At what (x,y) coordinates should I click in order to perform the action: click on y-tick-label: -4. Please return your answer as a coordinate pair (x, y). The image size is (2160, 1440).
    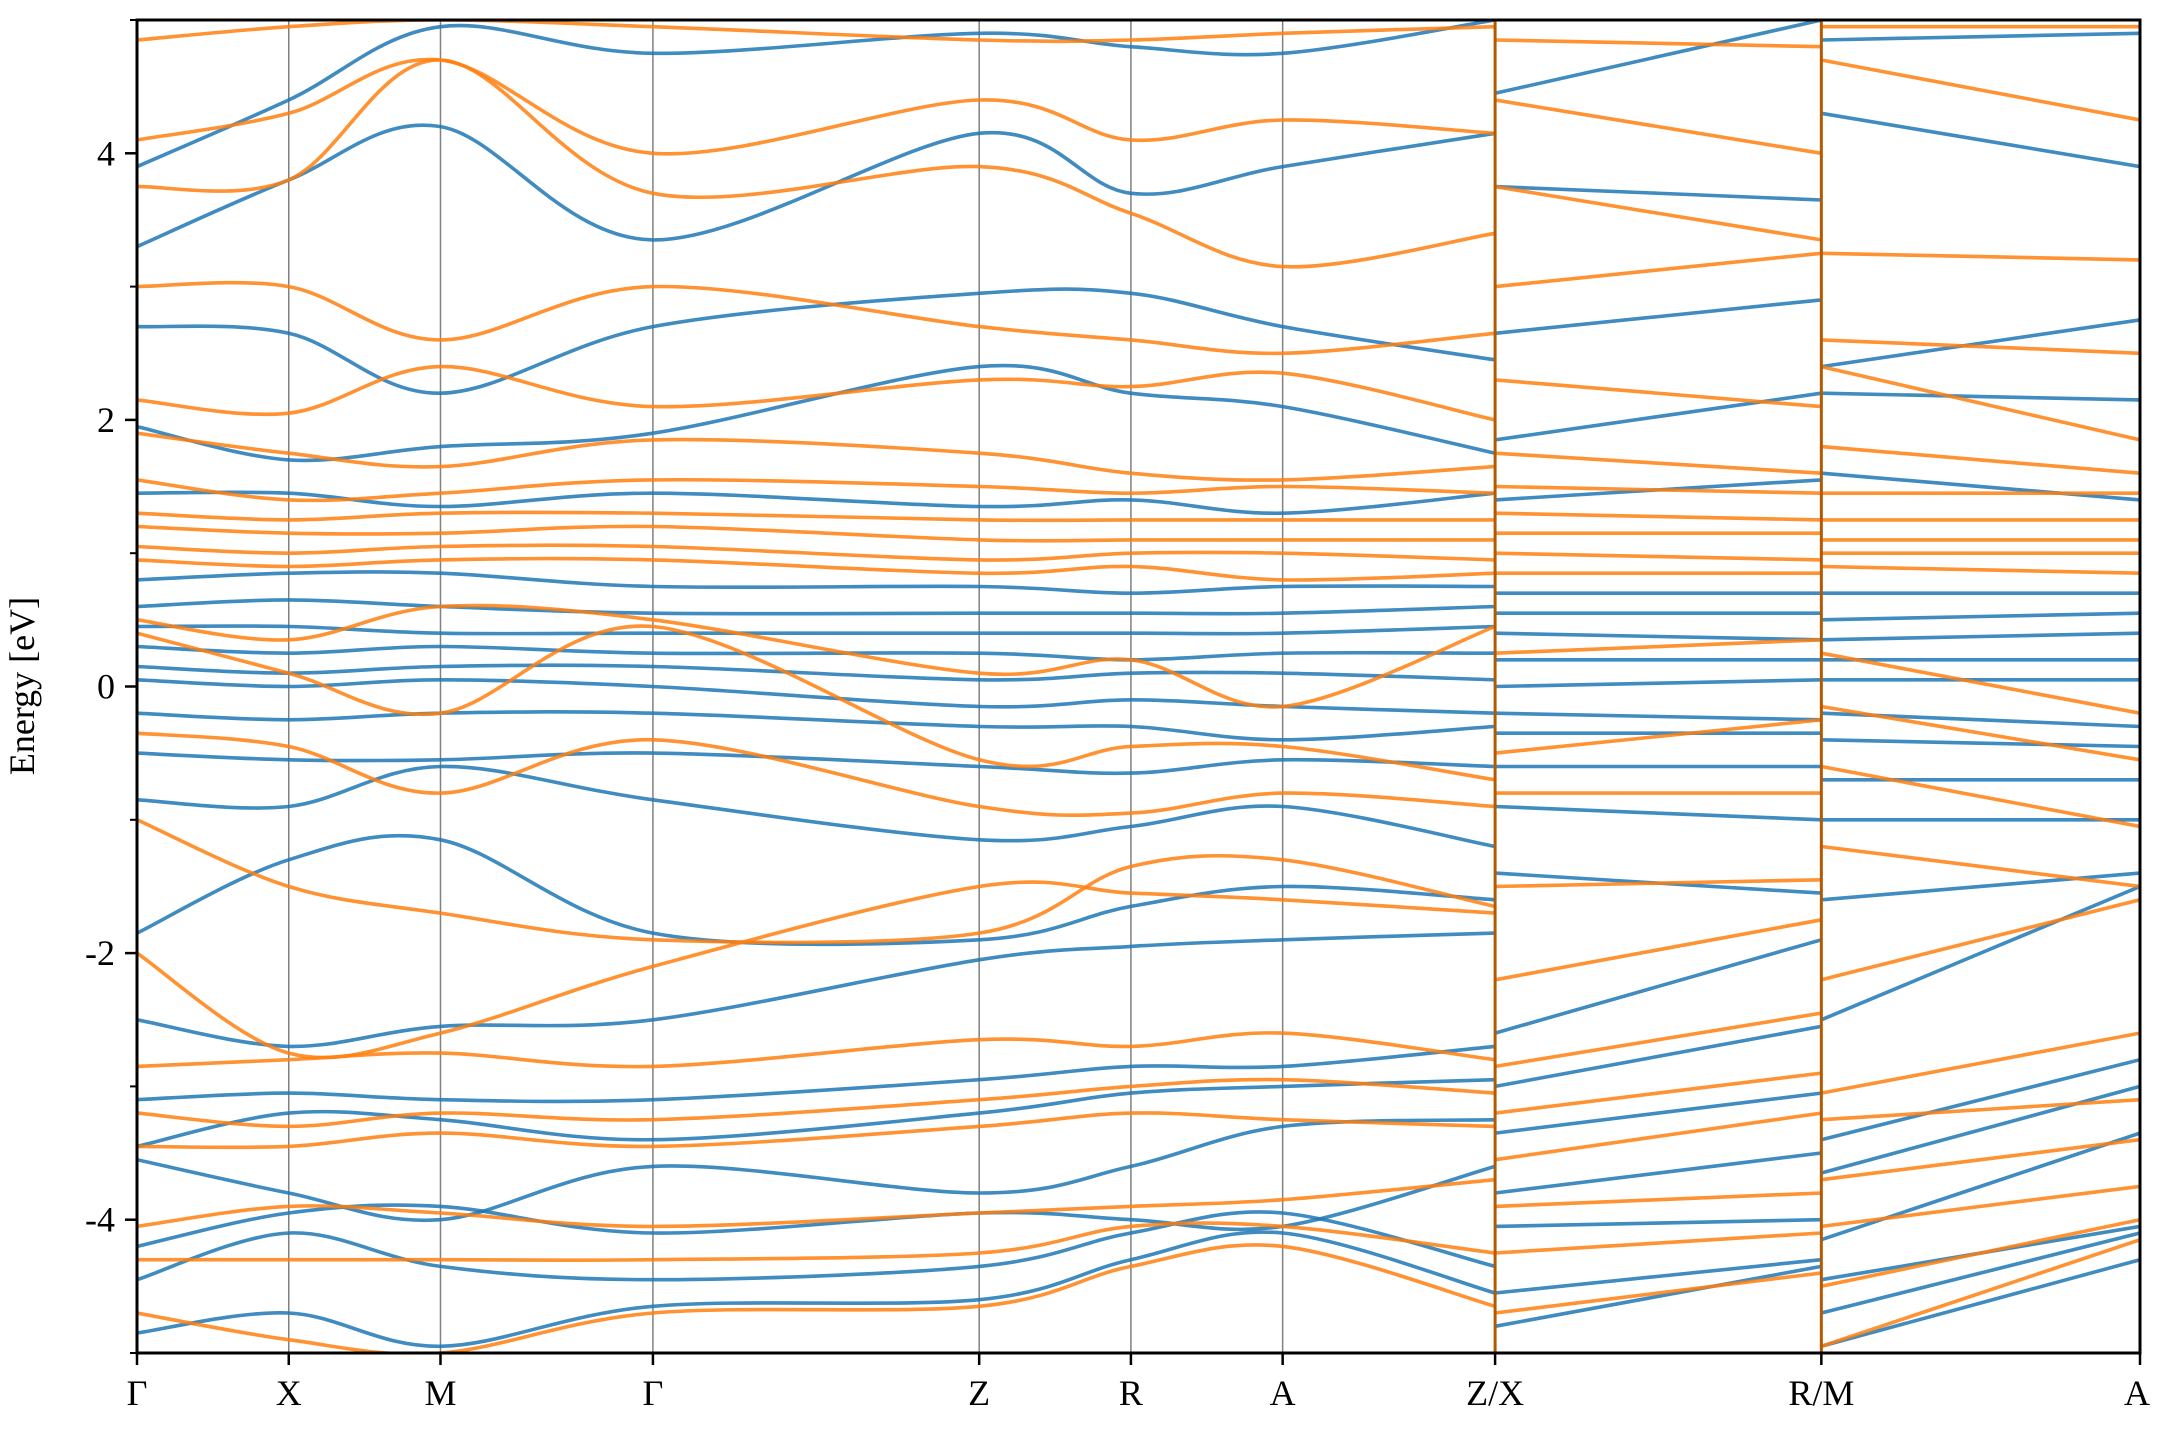
    Looking at the image, I should click on (100, 1220).